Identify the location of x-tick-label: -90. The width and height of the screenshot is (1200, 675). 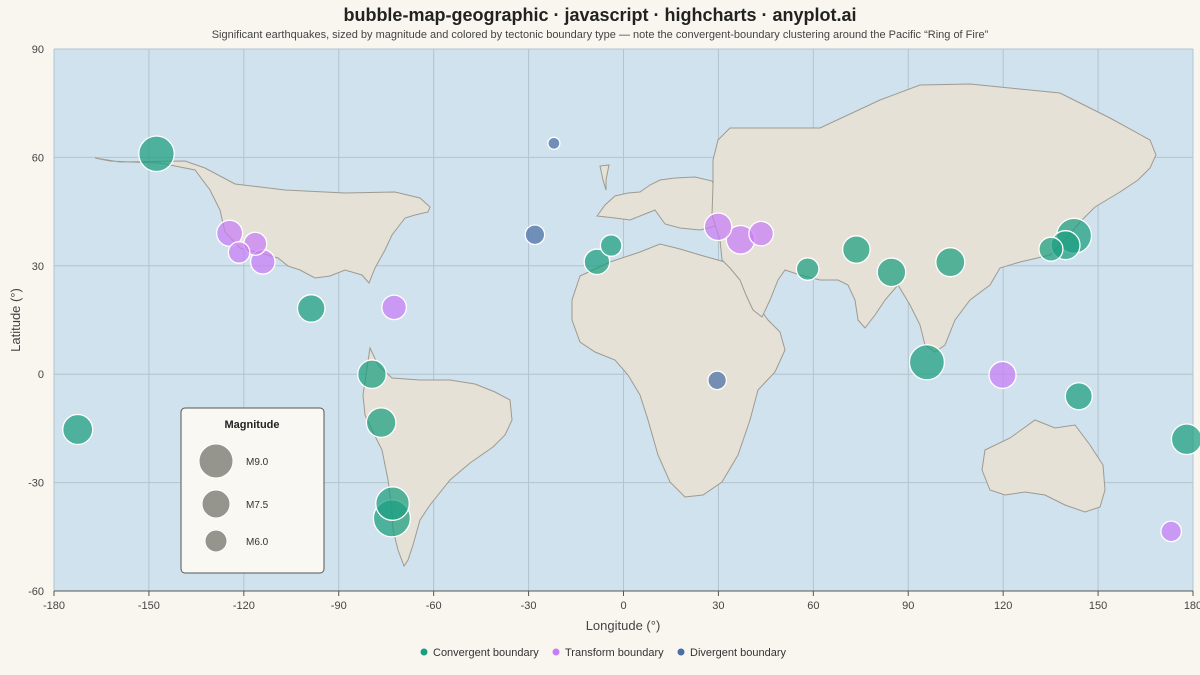
(339, 606).